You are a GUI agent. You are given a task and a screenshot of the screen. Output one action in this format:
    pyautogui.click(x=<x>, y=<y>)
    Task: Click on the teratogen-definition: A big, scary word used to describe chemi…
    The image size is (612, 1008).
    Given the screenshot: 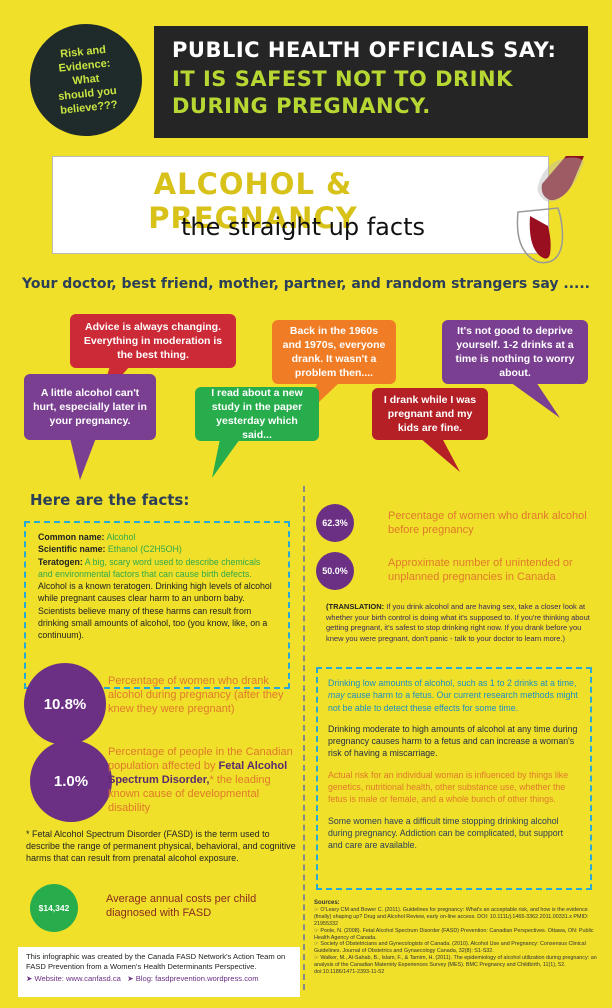 What is the action you would take?
    pyautogui.click(x=149, y=567)
    